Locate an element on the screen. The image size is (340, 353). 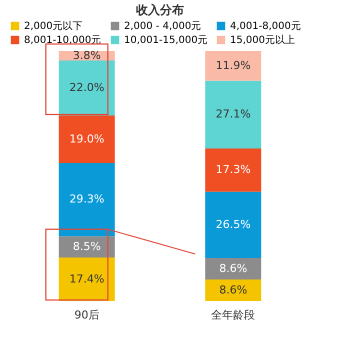
data-label: 3.8% is located at coordinates (86, 55).